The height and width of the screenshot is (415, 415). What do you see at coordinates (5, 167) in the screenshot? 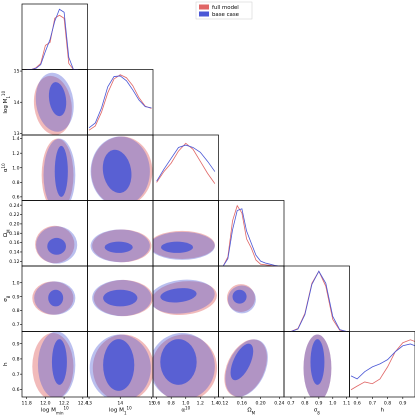
I see `y-axis-label: α10` at bounding box center [5, 167].